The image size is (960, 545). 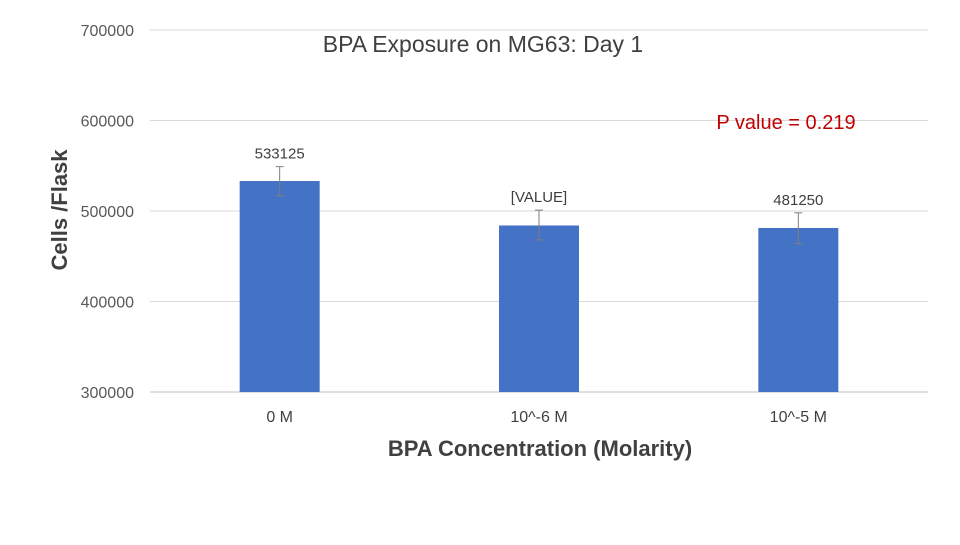 I want to click on x-tick-label: 10^-6 M, so click(x=538, y=417).